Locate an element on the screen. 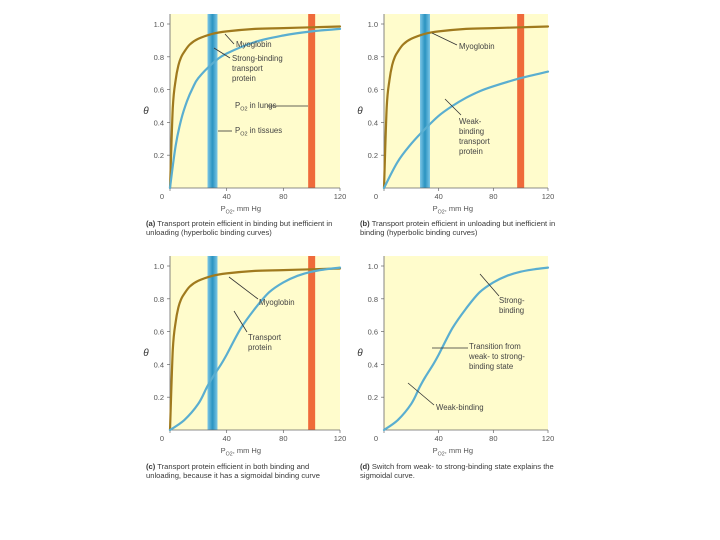  annotation-transition-line: Transition from is located at coordinates (495, 346).